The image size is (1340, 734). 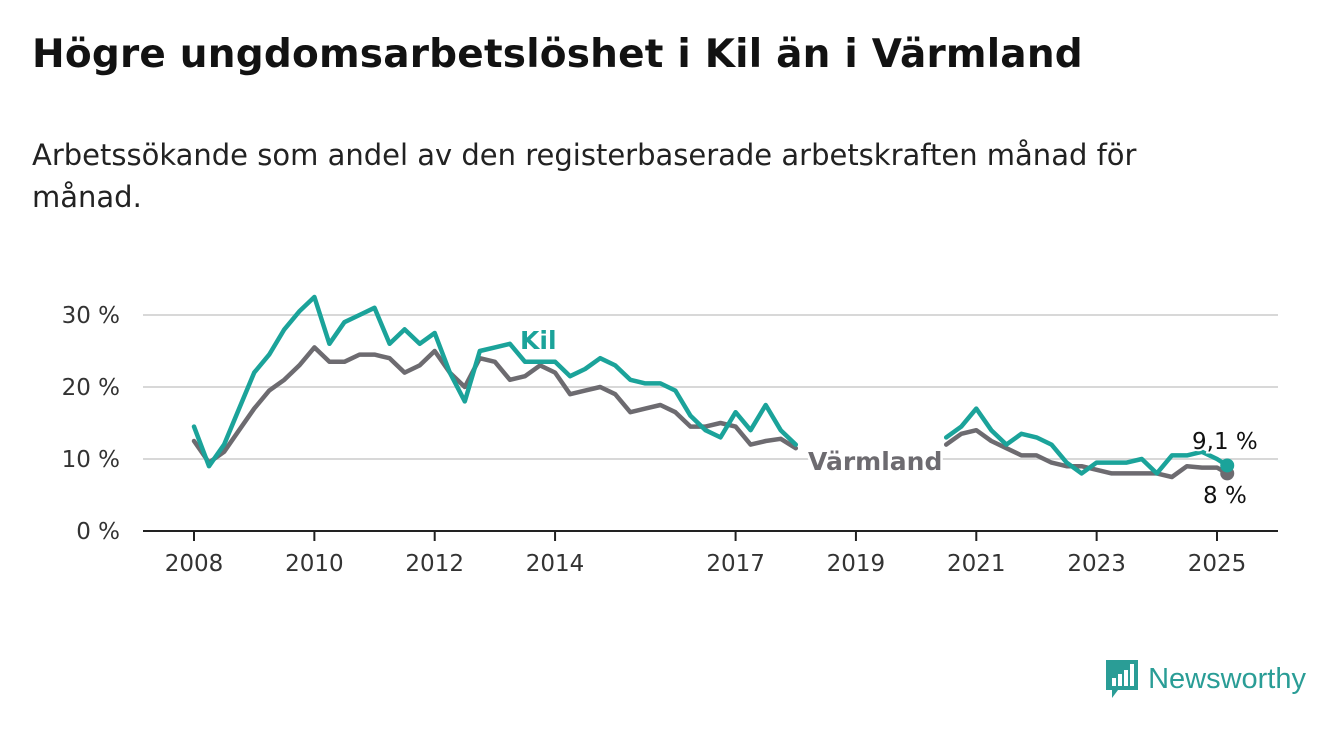 What do you see at coordinates (1096, 564) in the screenshot?
I see `x-tick-label: 2023` at bounding box center [1096, 564].